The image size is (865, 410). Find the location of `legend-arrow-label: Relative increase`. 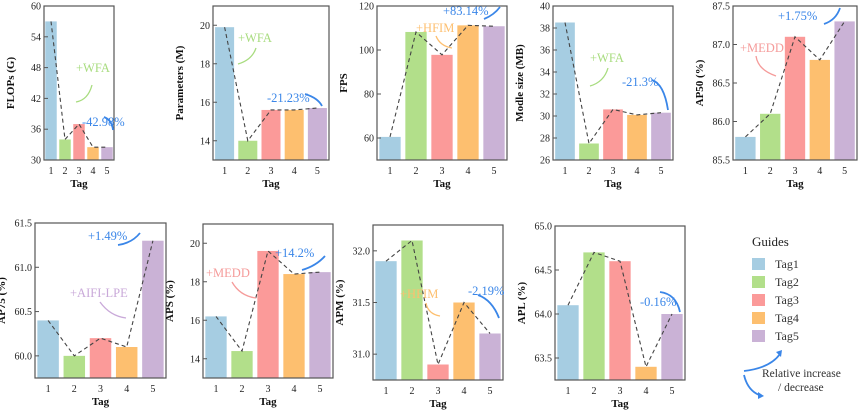

legend-arrow-label: Relative increase is located at coordinates (801, 374).